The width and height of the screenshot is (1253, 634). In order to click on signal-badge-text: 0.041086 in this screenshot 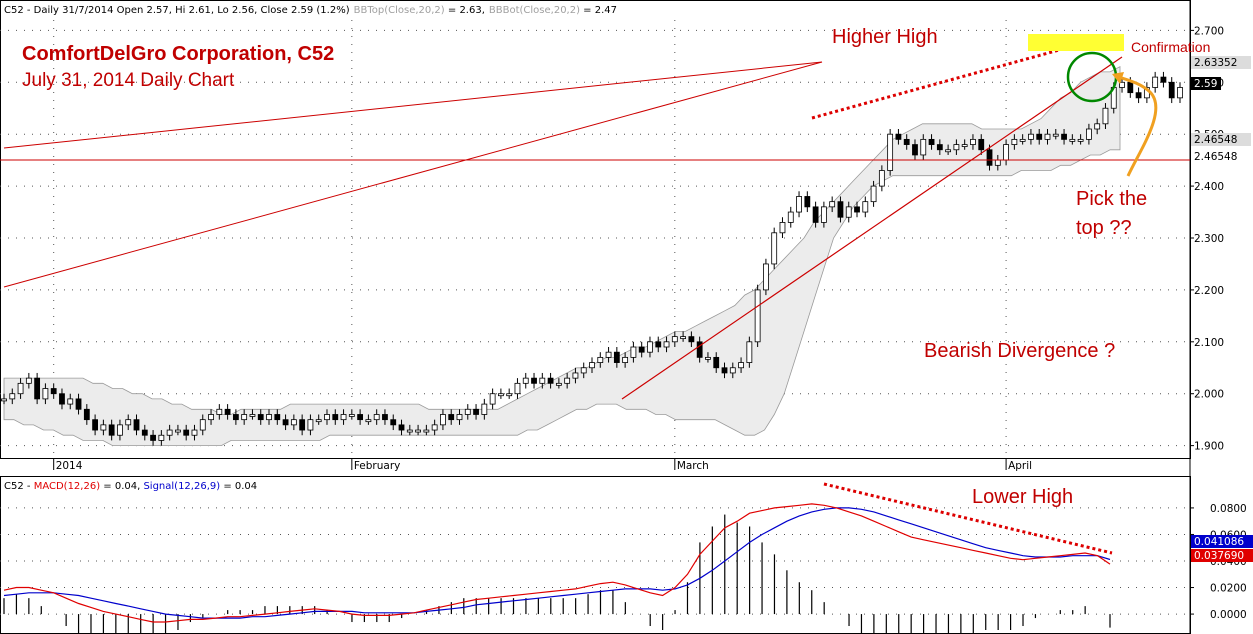, I will do `click(1219, 542)`.